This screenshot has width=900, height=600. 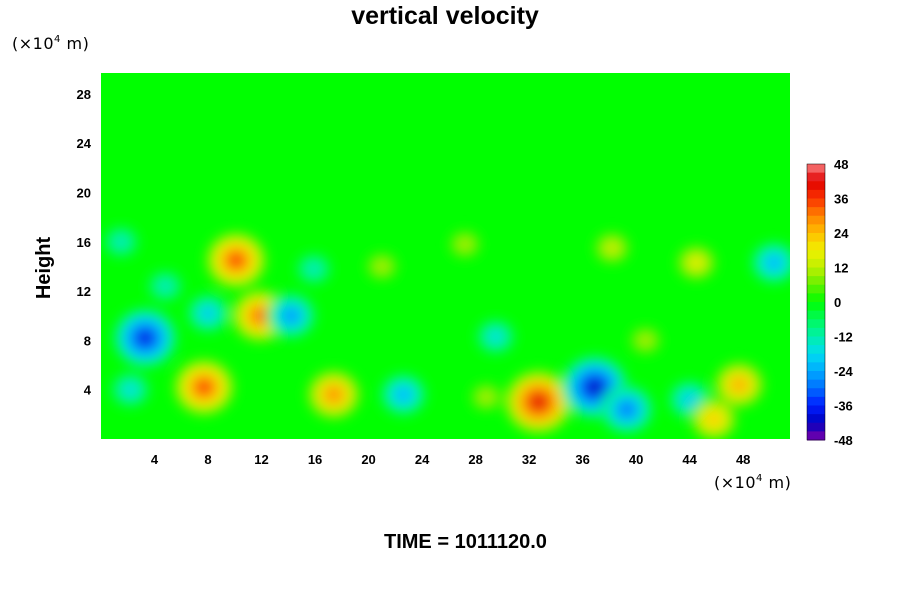 I want to click on x-tick-label: 44, so click(x=689, y=459).